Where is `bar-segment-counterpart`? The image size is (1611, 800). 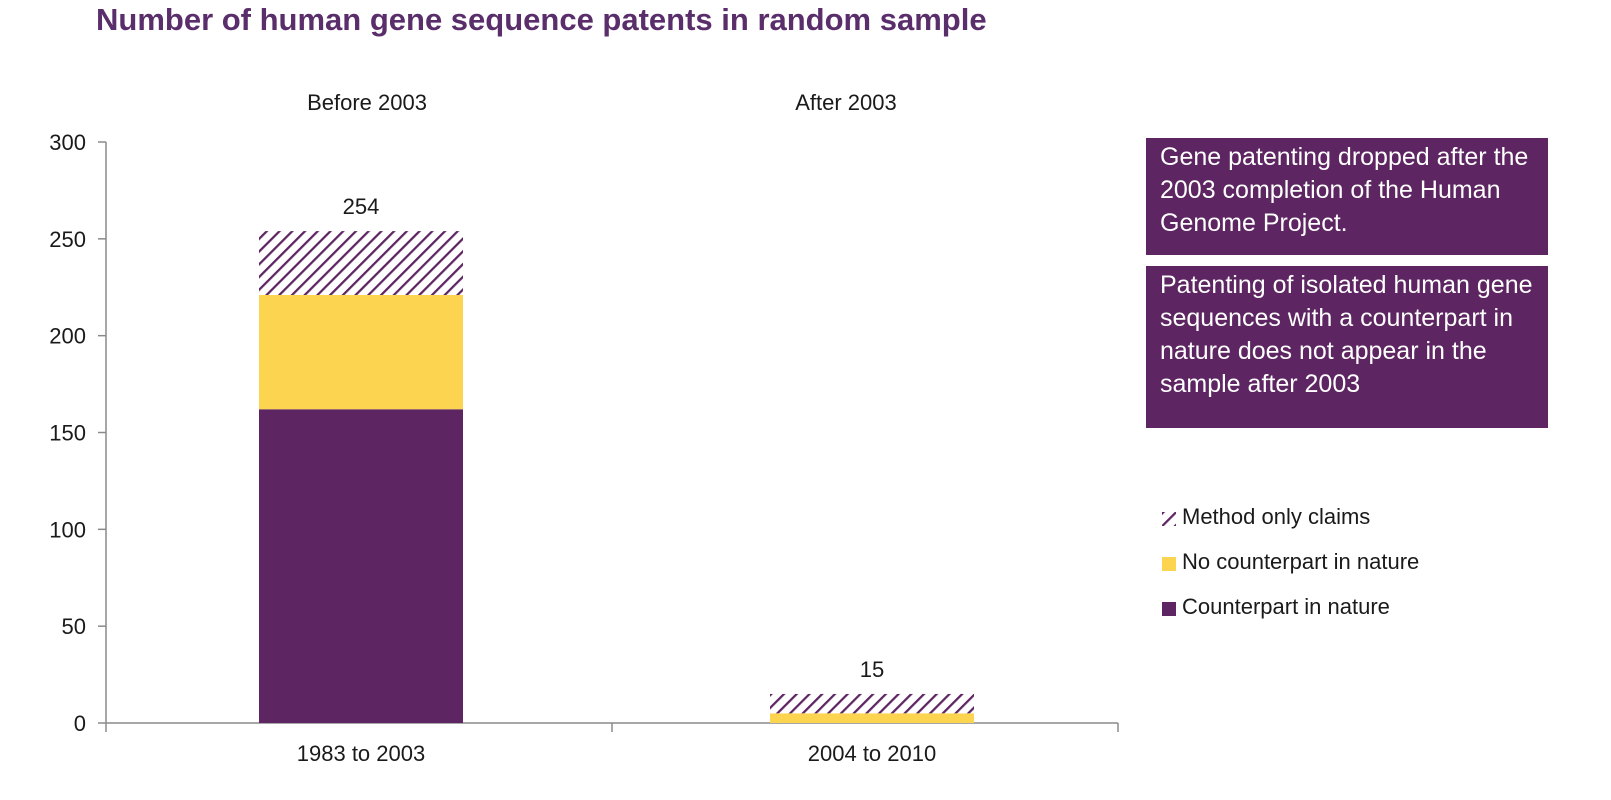 bar-segment-counterpart is located at coordinates (361, 566).